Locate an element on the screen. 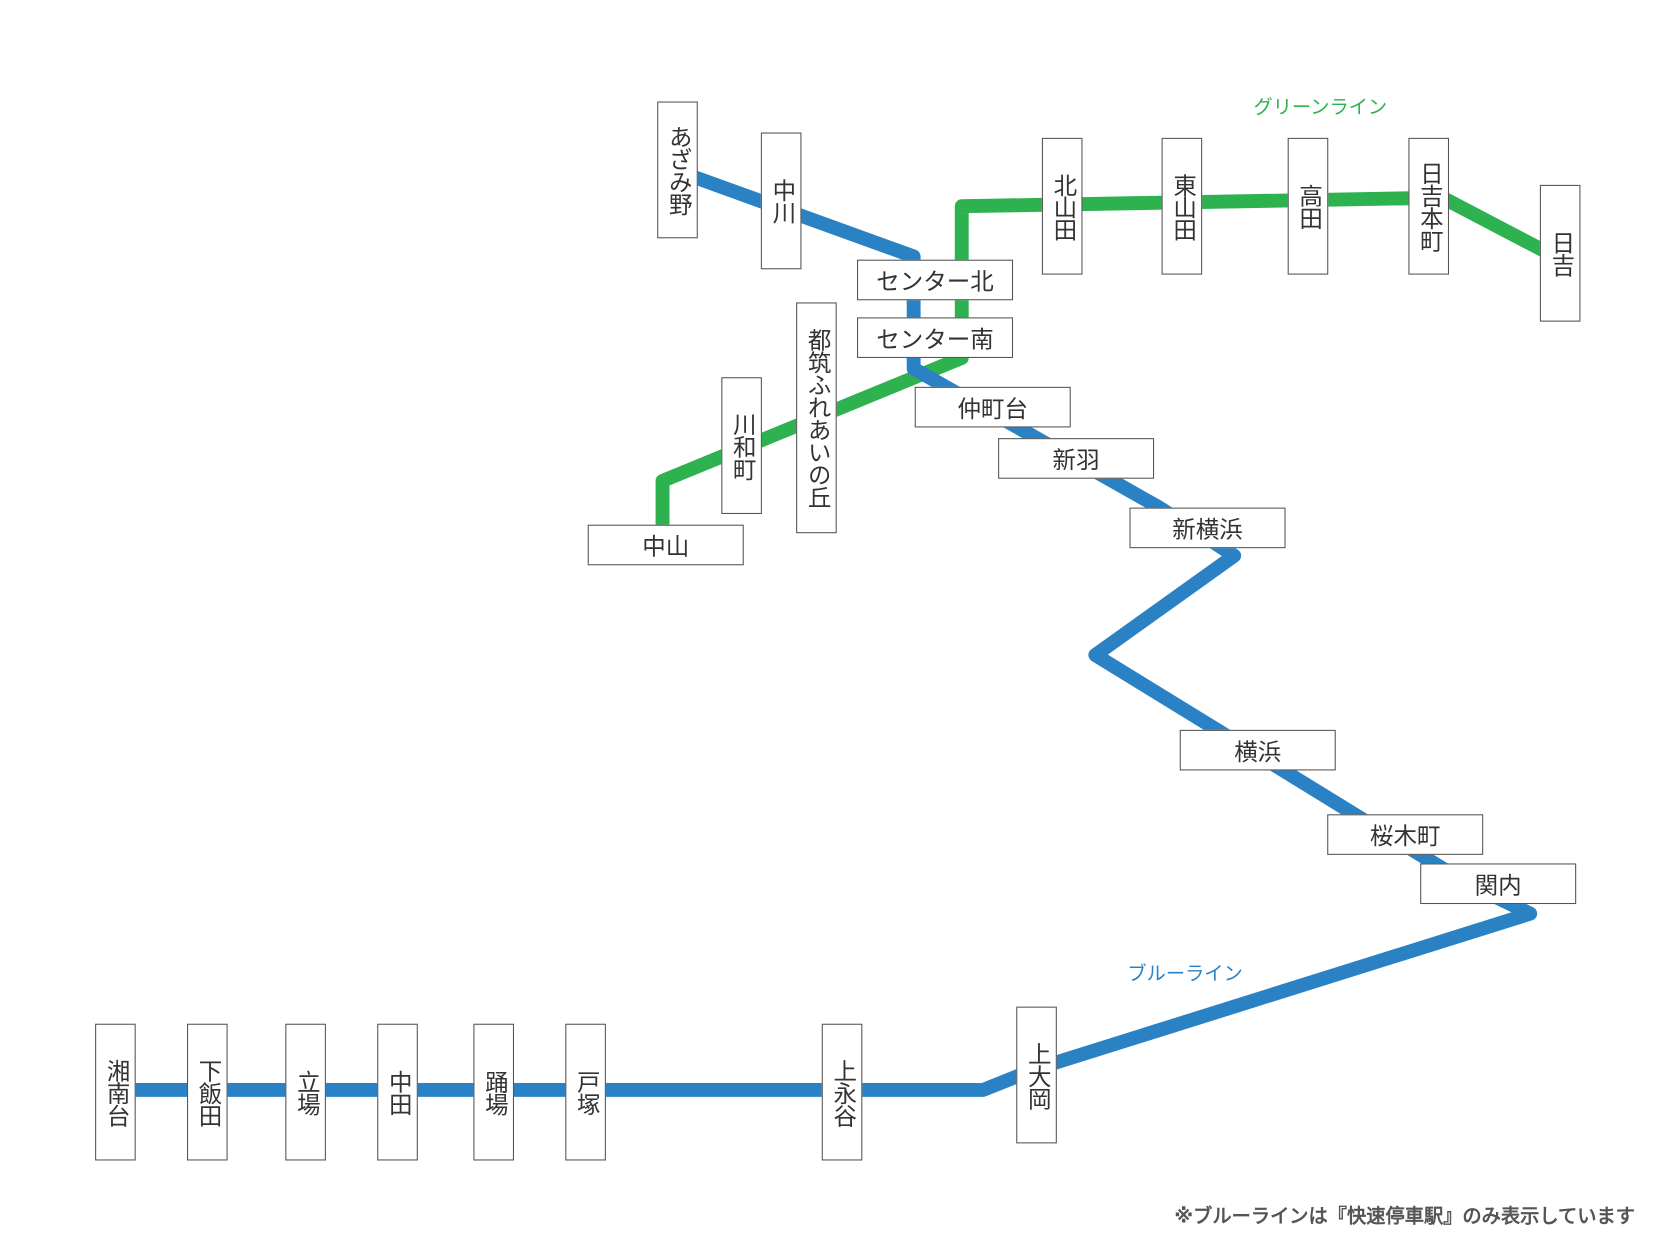  station-name: 踊場 is located at coordinates (494, 1092).